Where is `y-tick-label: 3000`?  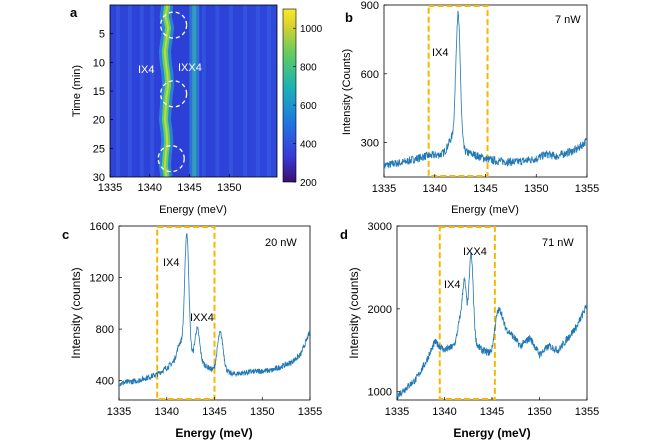
y-tick-label: 3000 is located at coordinates (380, 227).